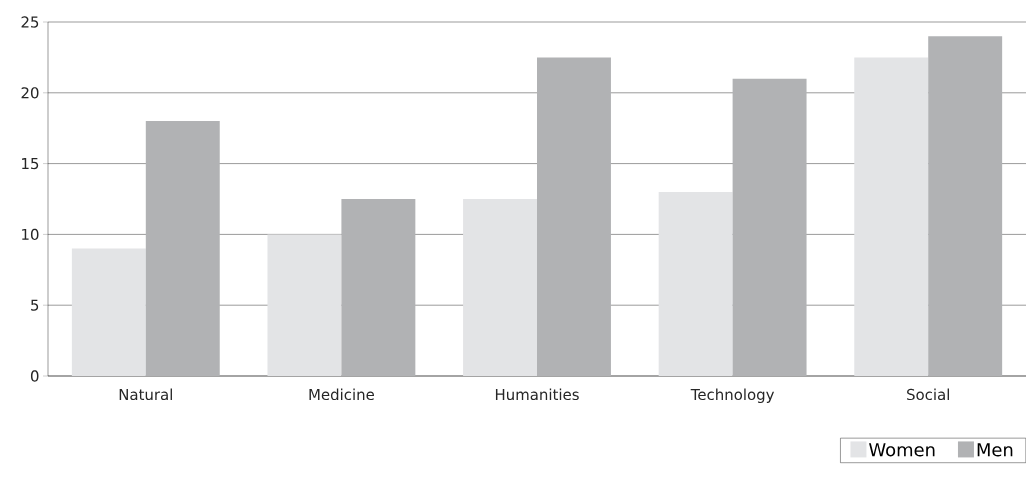  Describe the element at coordinates (995, 450) in the screenshot. I see `legend-label: Men` at that location.